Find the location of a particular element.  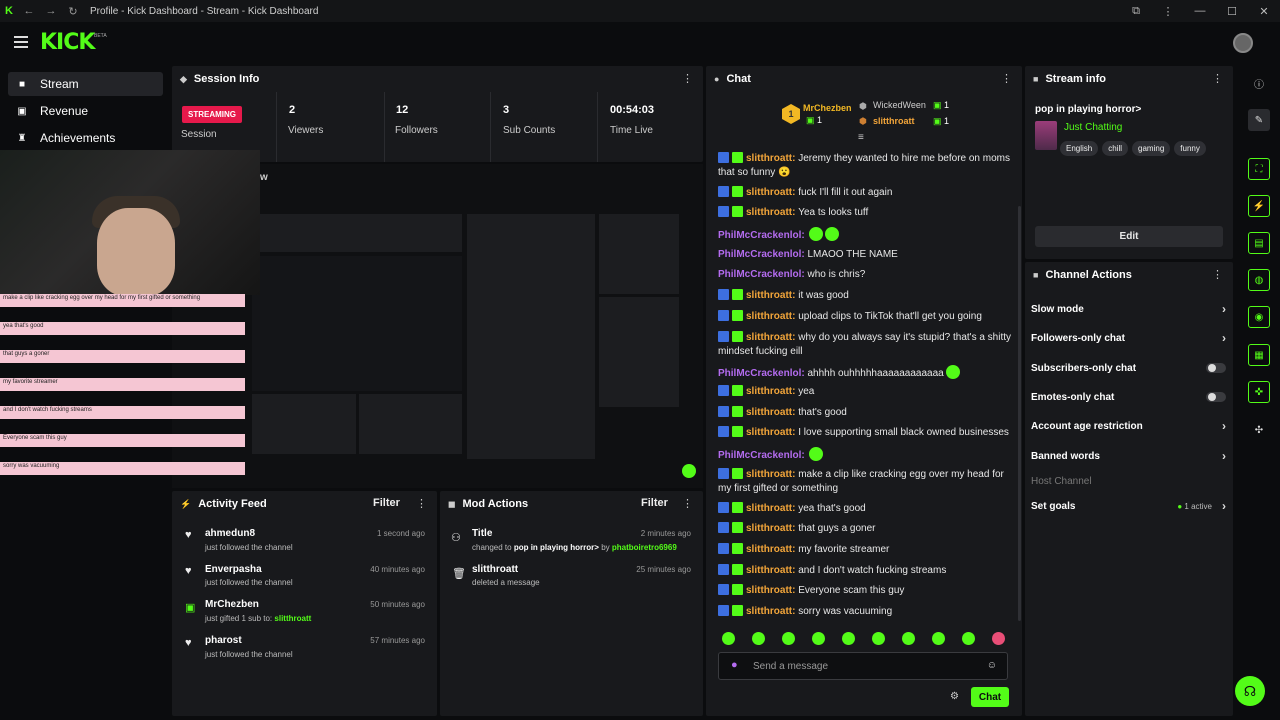

feed-user: Enverpasha is located at coordinates (233, 569).